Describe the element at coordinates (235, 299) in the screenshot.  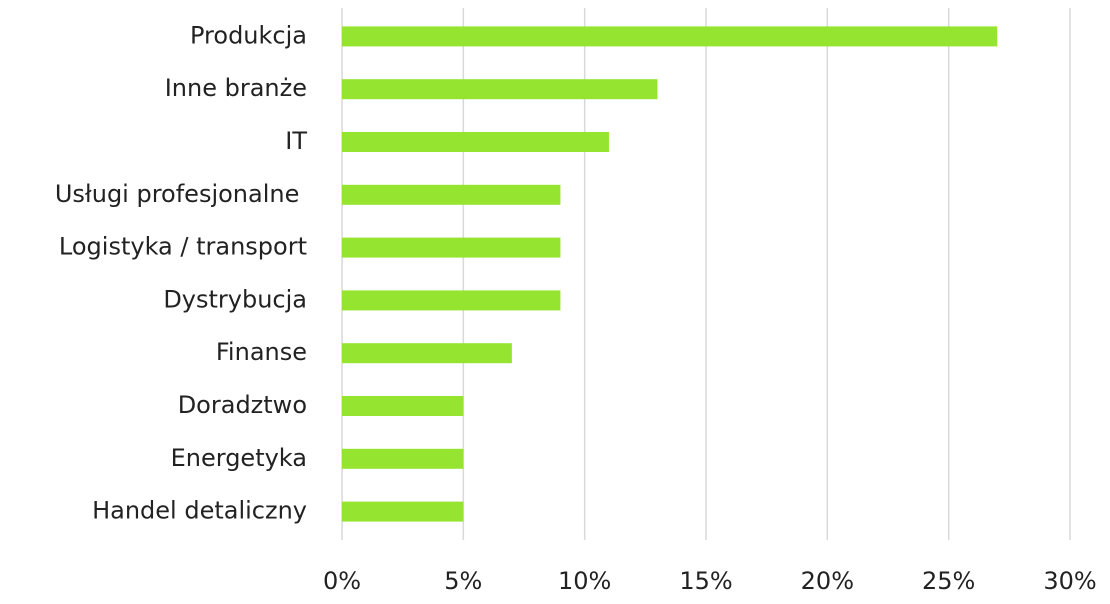
I see `y-tick-label: Dystrybucja` at that location.